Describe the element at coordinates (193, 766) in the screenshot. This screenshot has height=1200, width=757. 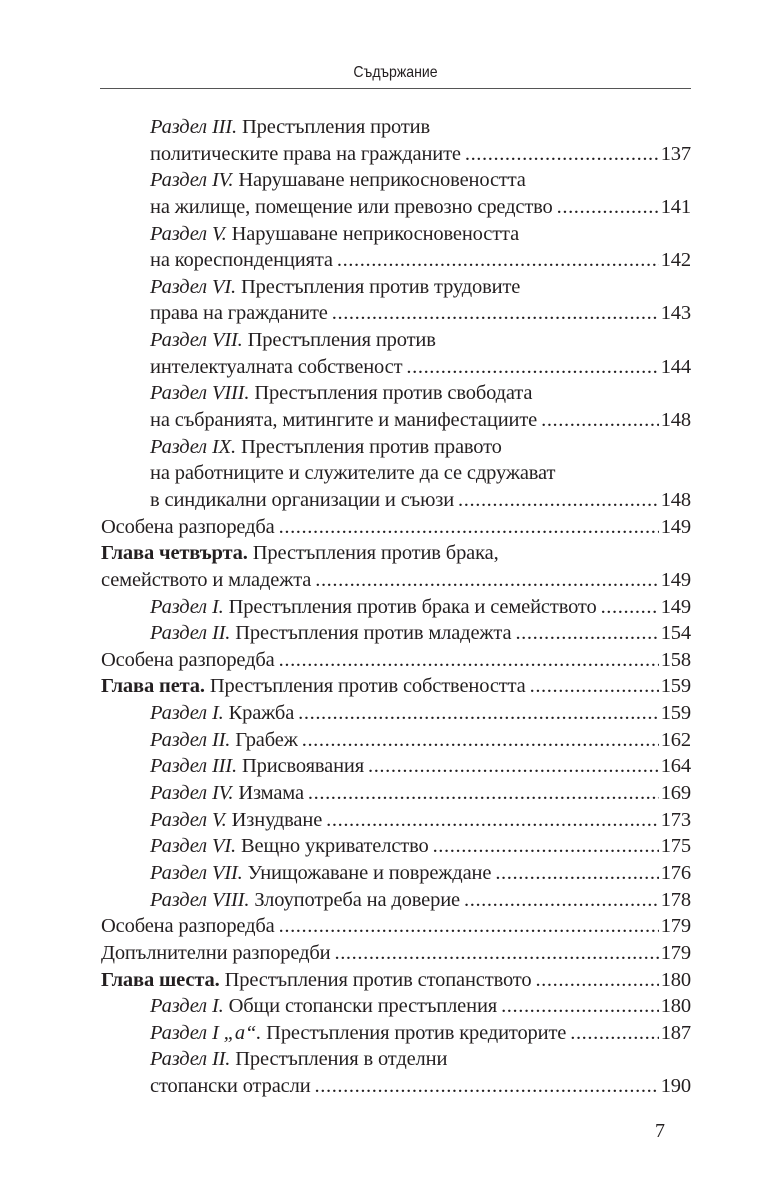
I see `section-label: Раздел III.` at that location.